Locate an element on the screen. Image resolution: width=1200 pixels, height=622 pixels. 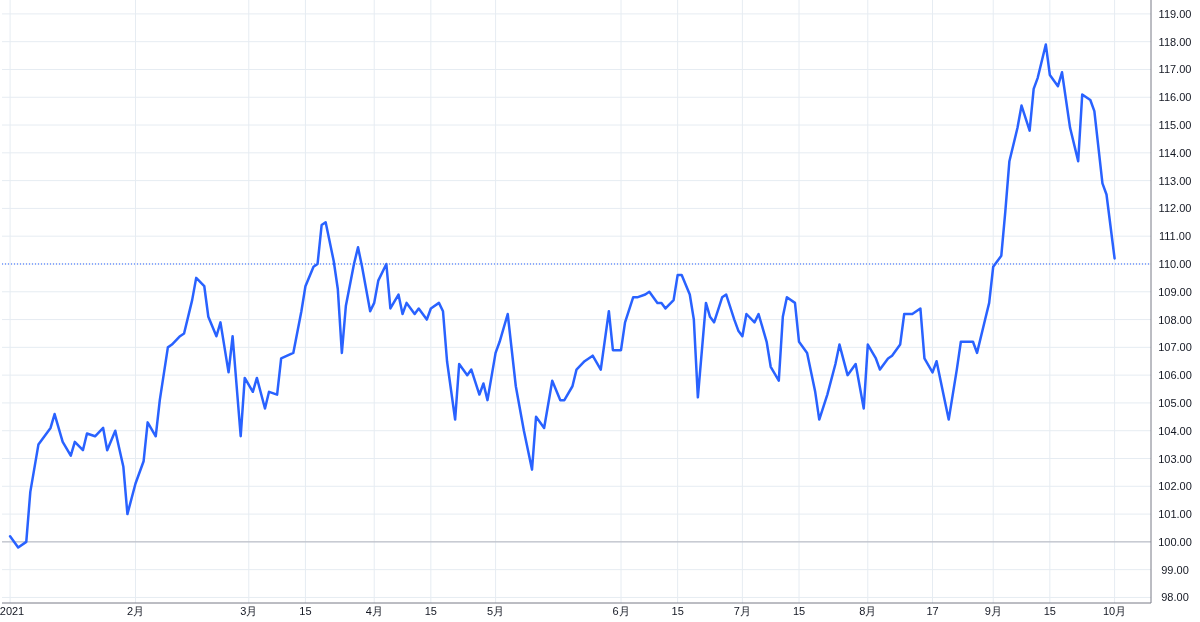
x-tick-label: 17 is located at coordinates (932, 611).